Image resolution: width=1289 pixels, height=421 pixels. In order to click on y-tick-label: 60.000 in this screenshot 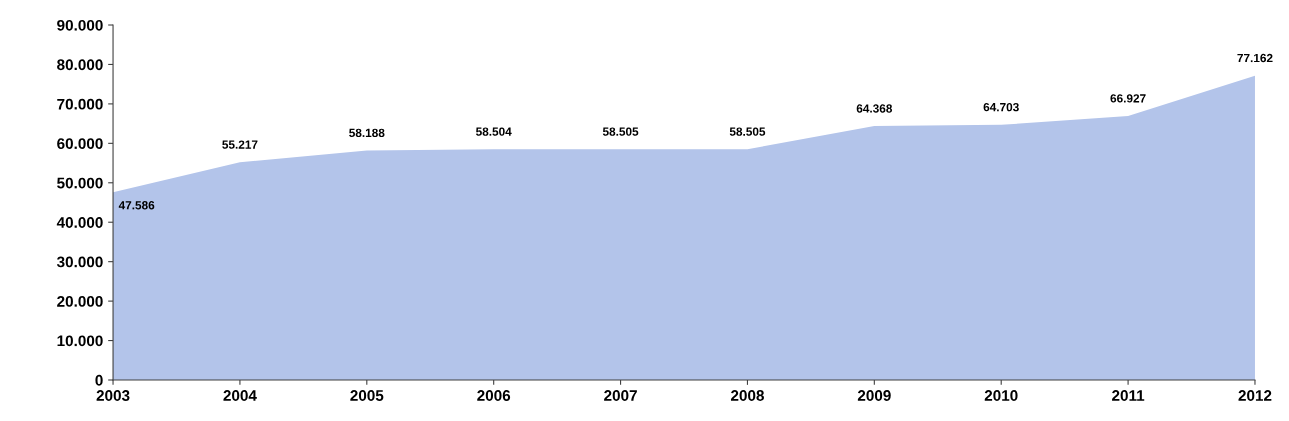, I will do `click(80, 144)`.